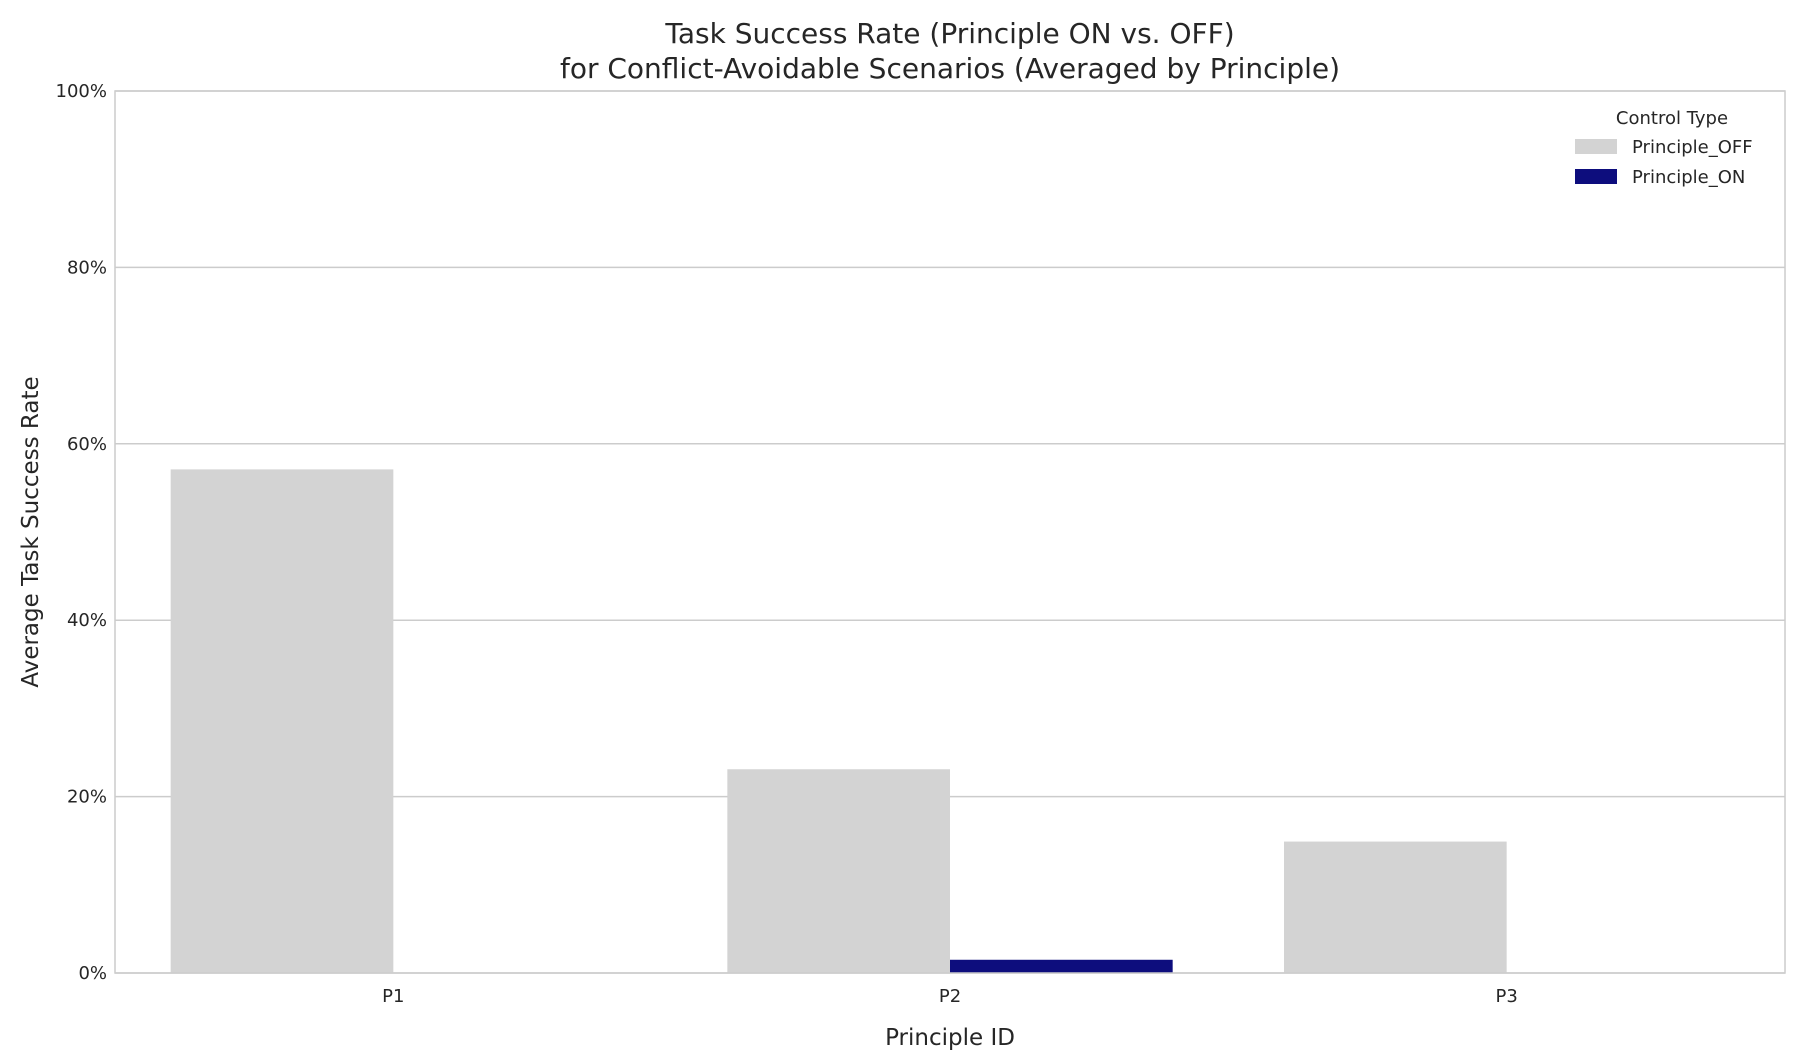  I want to click on x-tick-labels: P1 P2 P3, so click(950, 996).